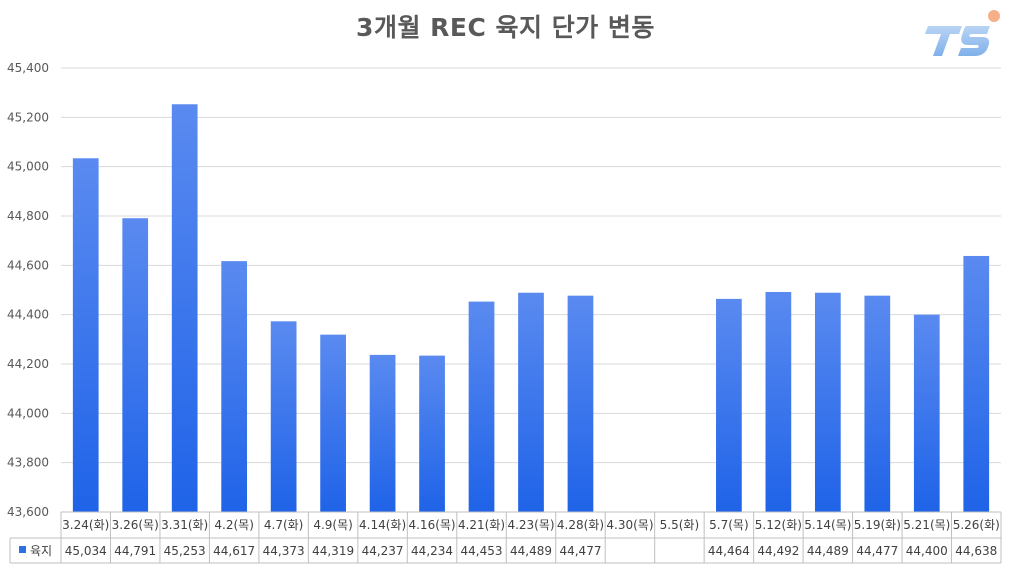 The width and height of the screenshot is (1011, 568). What do you see at coordinates (28, 117) in the screenshot?
I see `y-tick-label: 45,200` at bounding box center [28, 117].